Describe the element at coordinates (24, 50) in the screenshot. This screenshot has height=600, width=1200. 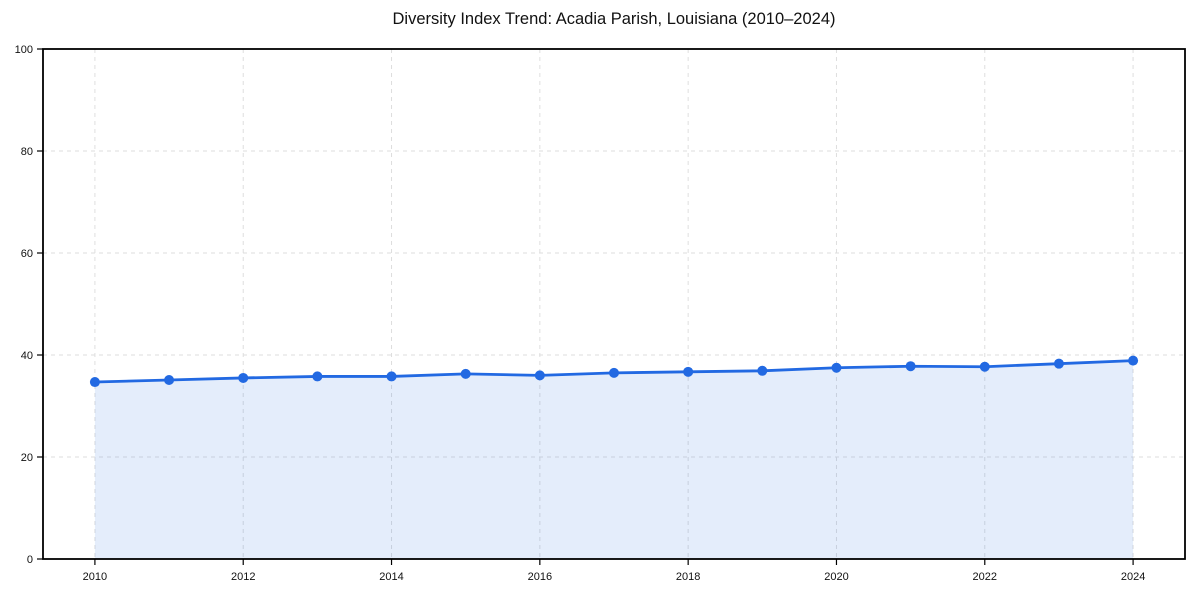
I see `y-tick-label: 100` at that location.